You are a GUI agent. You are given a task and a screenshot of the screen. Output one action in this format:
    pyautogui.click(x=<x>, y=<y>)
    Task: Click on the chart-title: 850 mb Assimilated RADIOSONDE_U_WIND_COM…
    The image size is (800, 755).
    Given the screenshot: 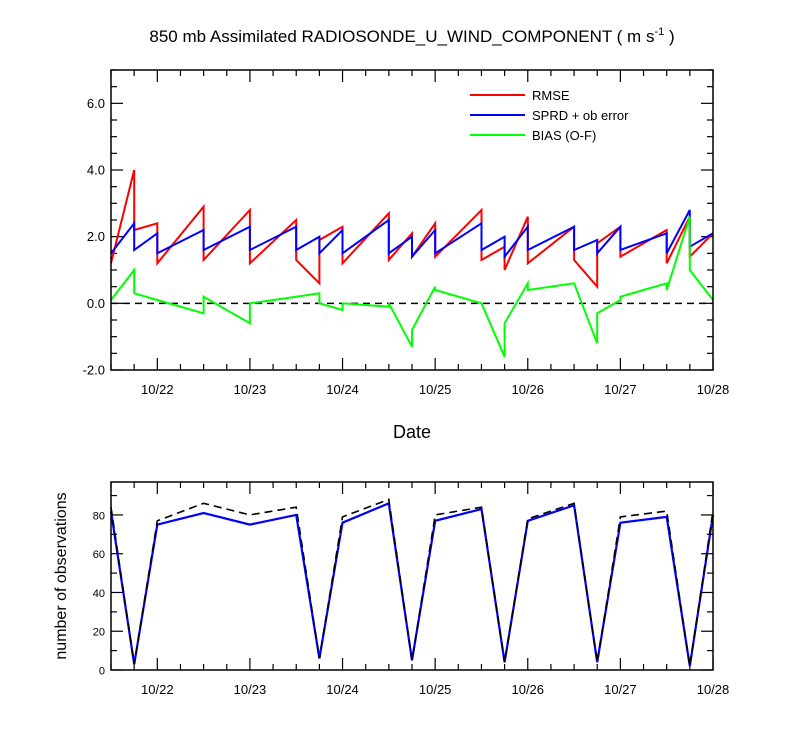 What is the action you would take?
    pyautogui.click(x=411, y=36)
    